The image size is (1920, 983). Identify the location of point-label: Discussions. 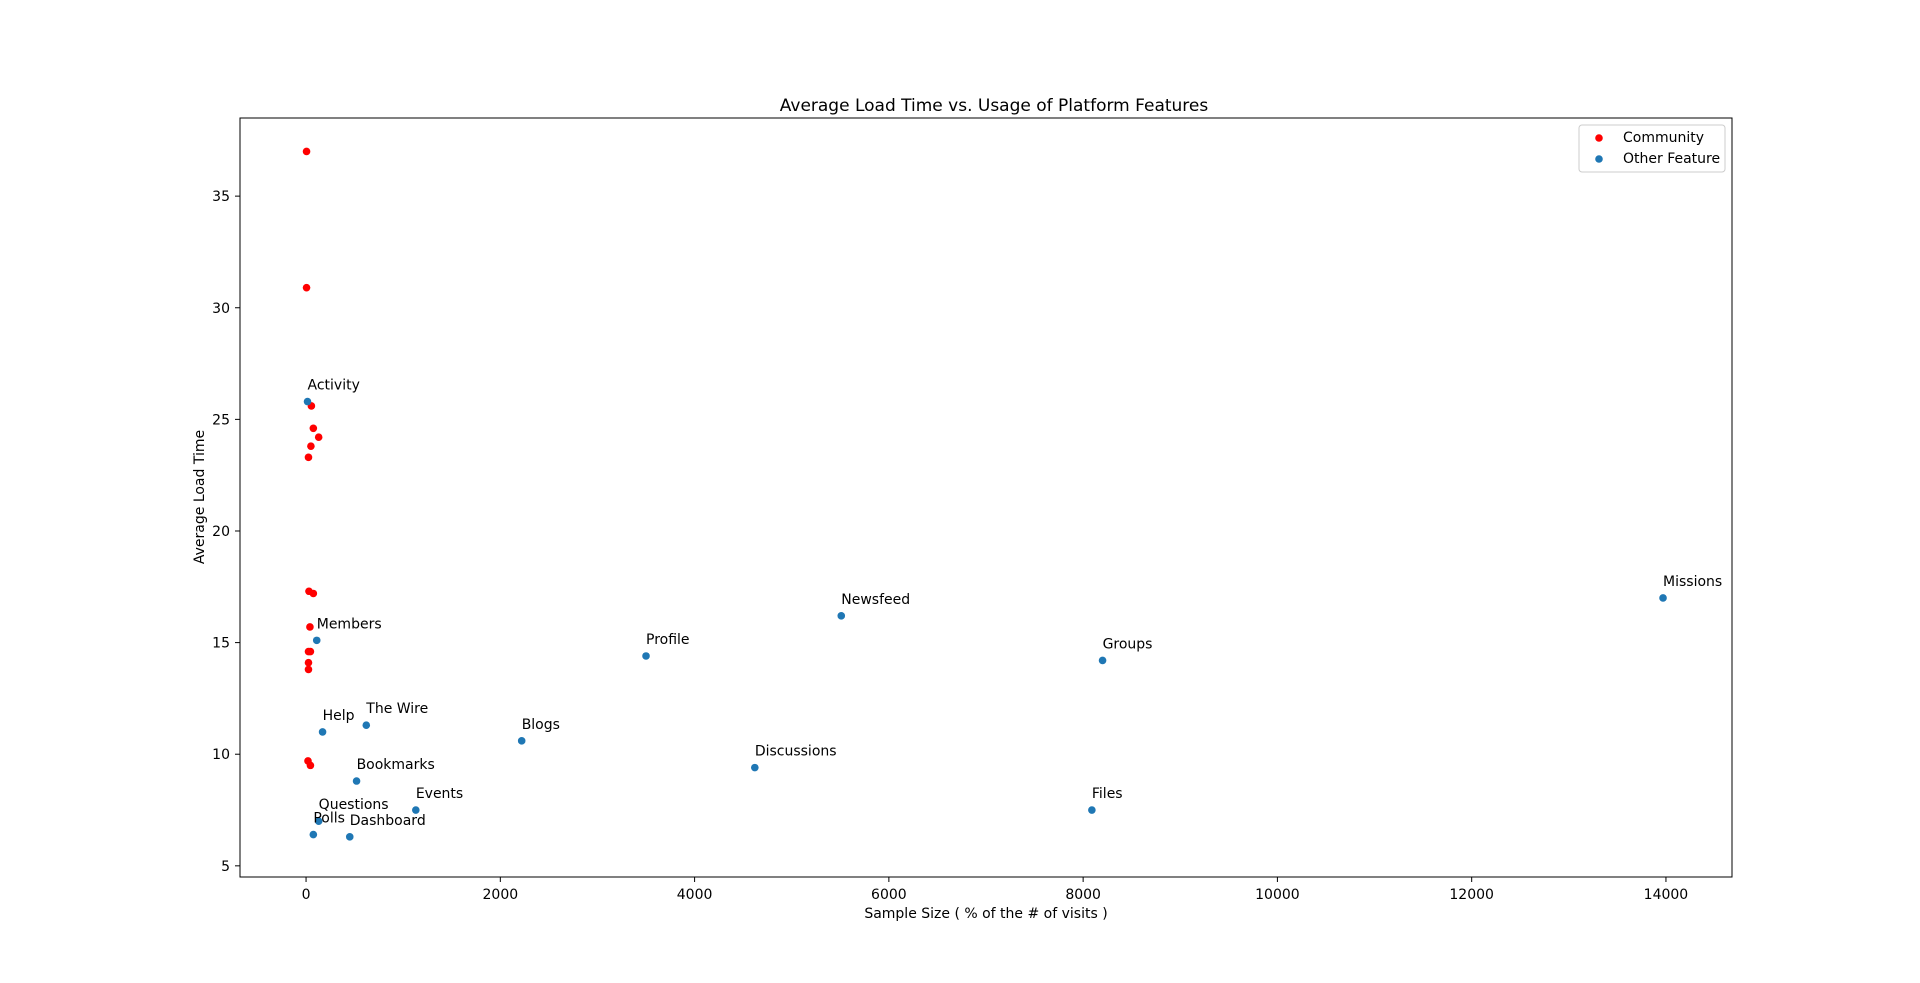
(796, 752).